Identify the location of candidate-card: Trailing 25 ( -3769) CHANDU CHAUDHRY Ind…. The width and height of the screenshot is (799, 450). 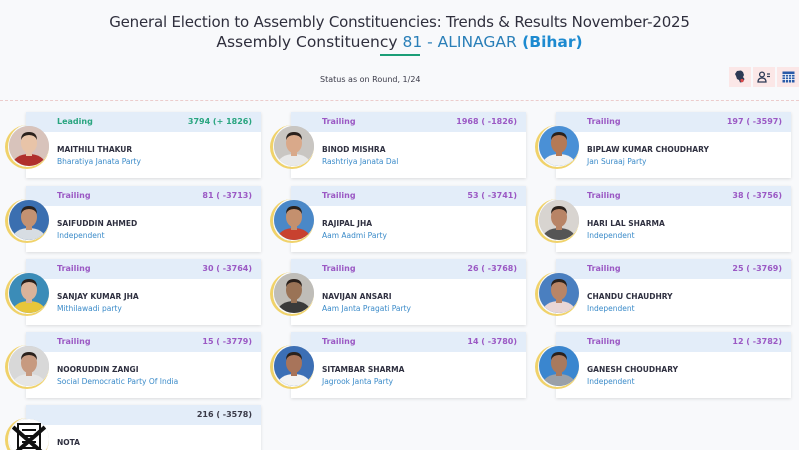
(662, 292).